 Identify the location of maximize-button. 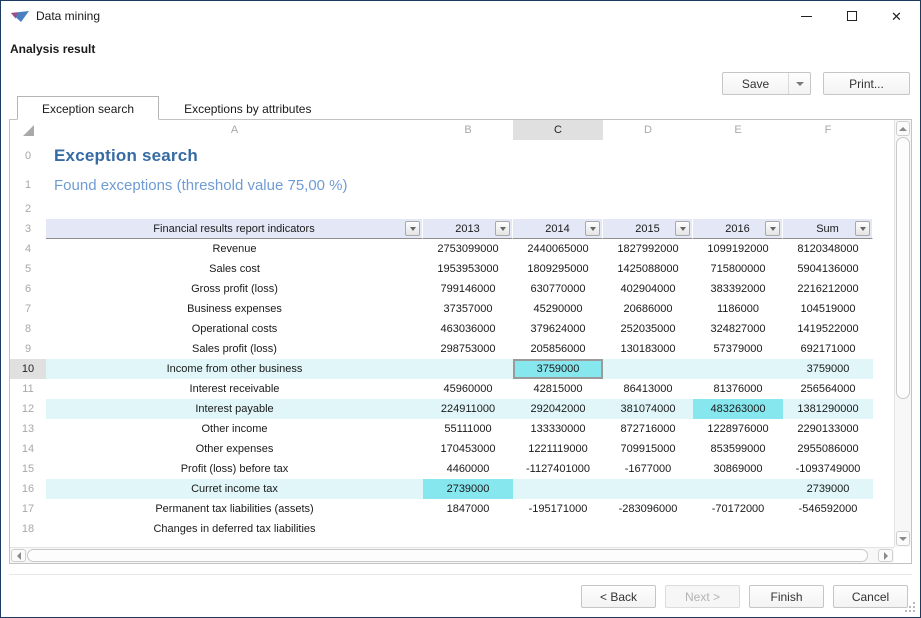
(851, 16).